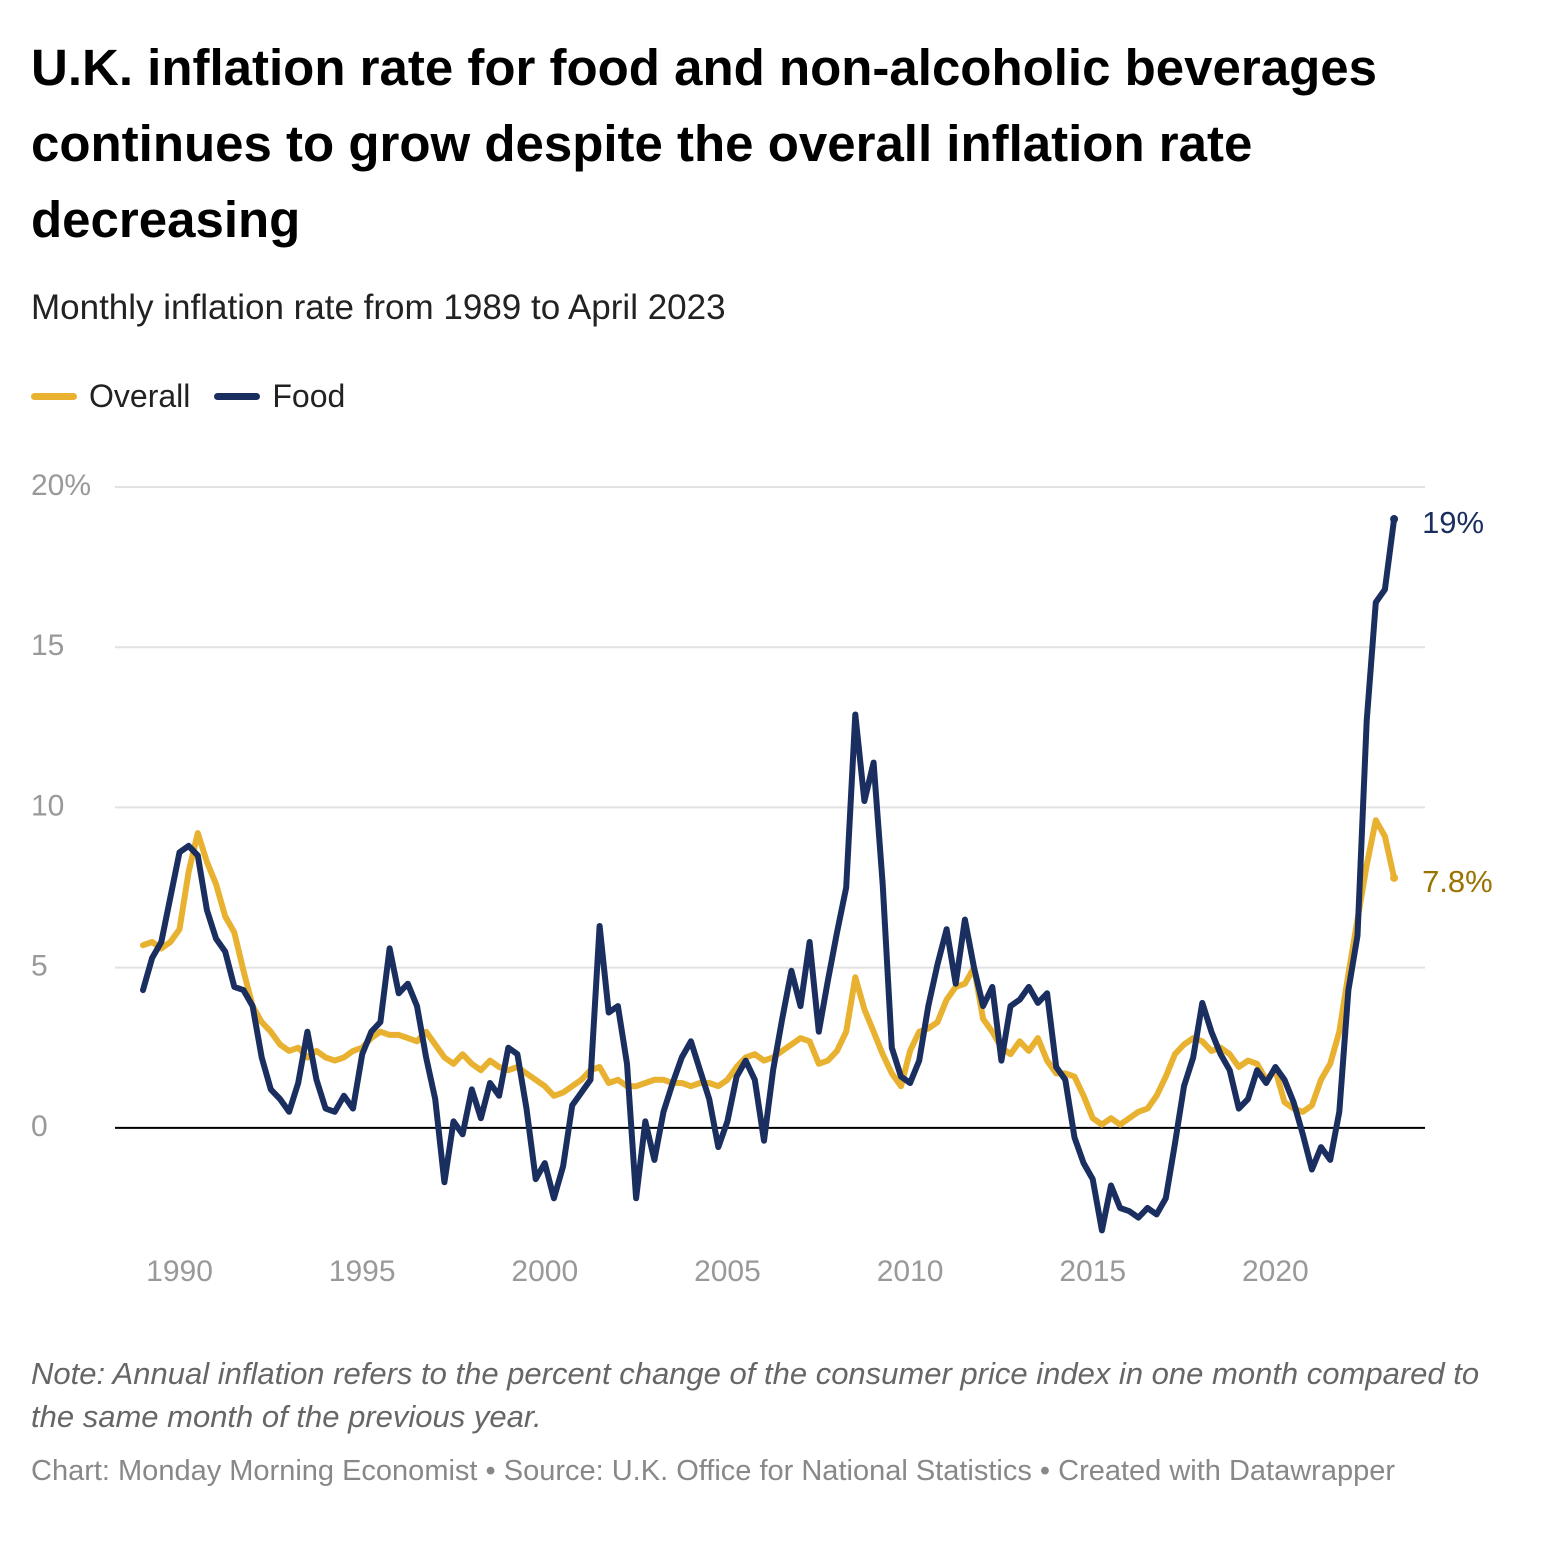 The image size is (1560, 1560). I want to click on x-tick-label: 2020, so click(1275, 1271).